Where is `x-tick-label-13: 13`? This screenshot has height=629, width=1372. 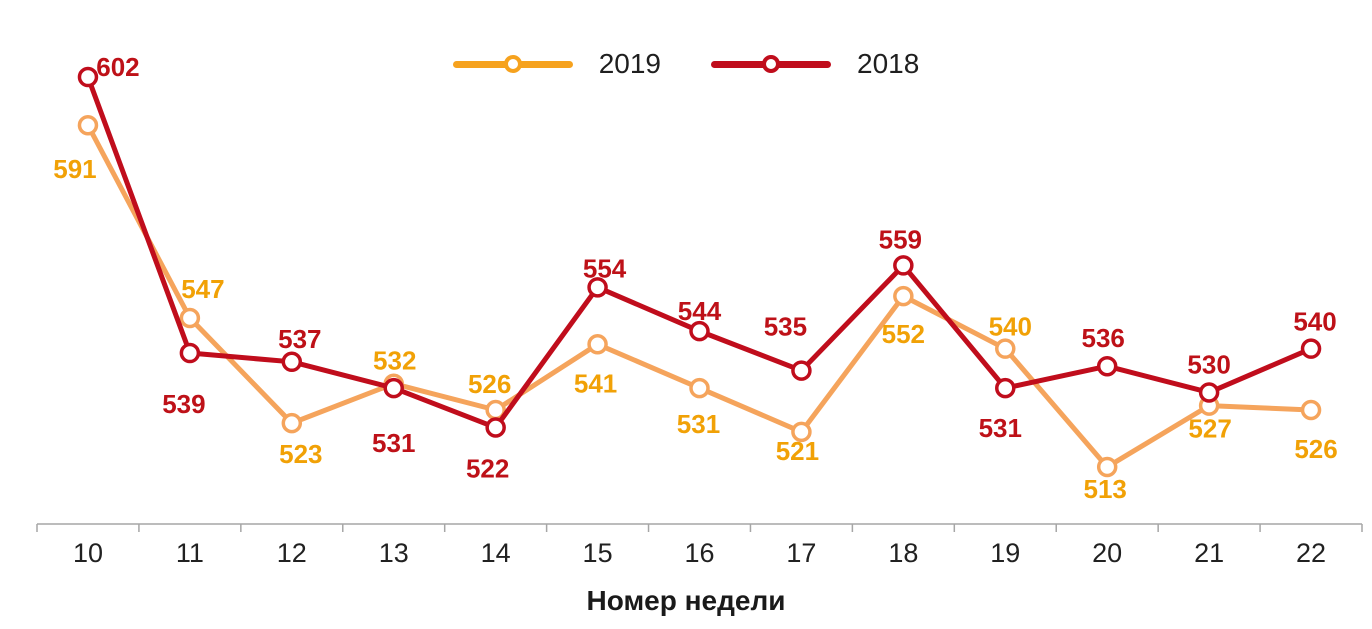
x-tick-label-13: 13 is located at coordinates (394, 553).